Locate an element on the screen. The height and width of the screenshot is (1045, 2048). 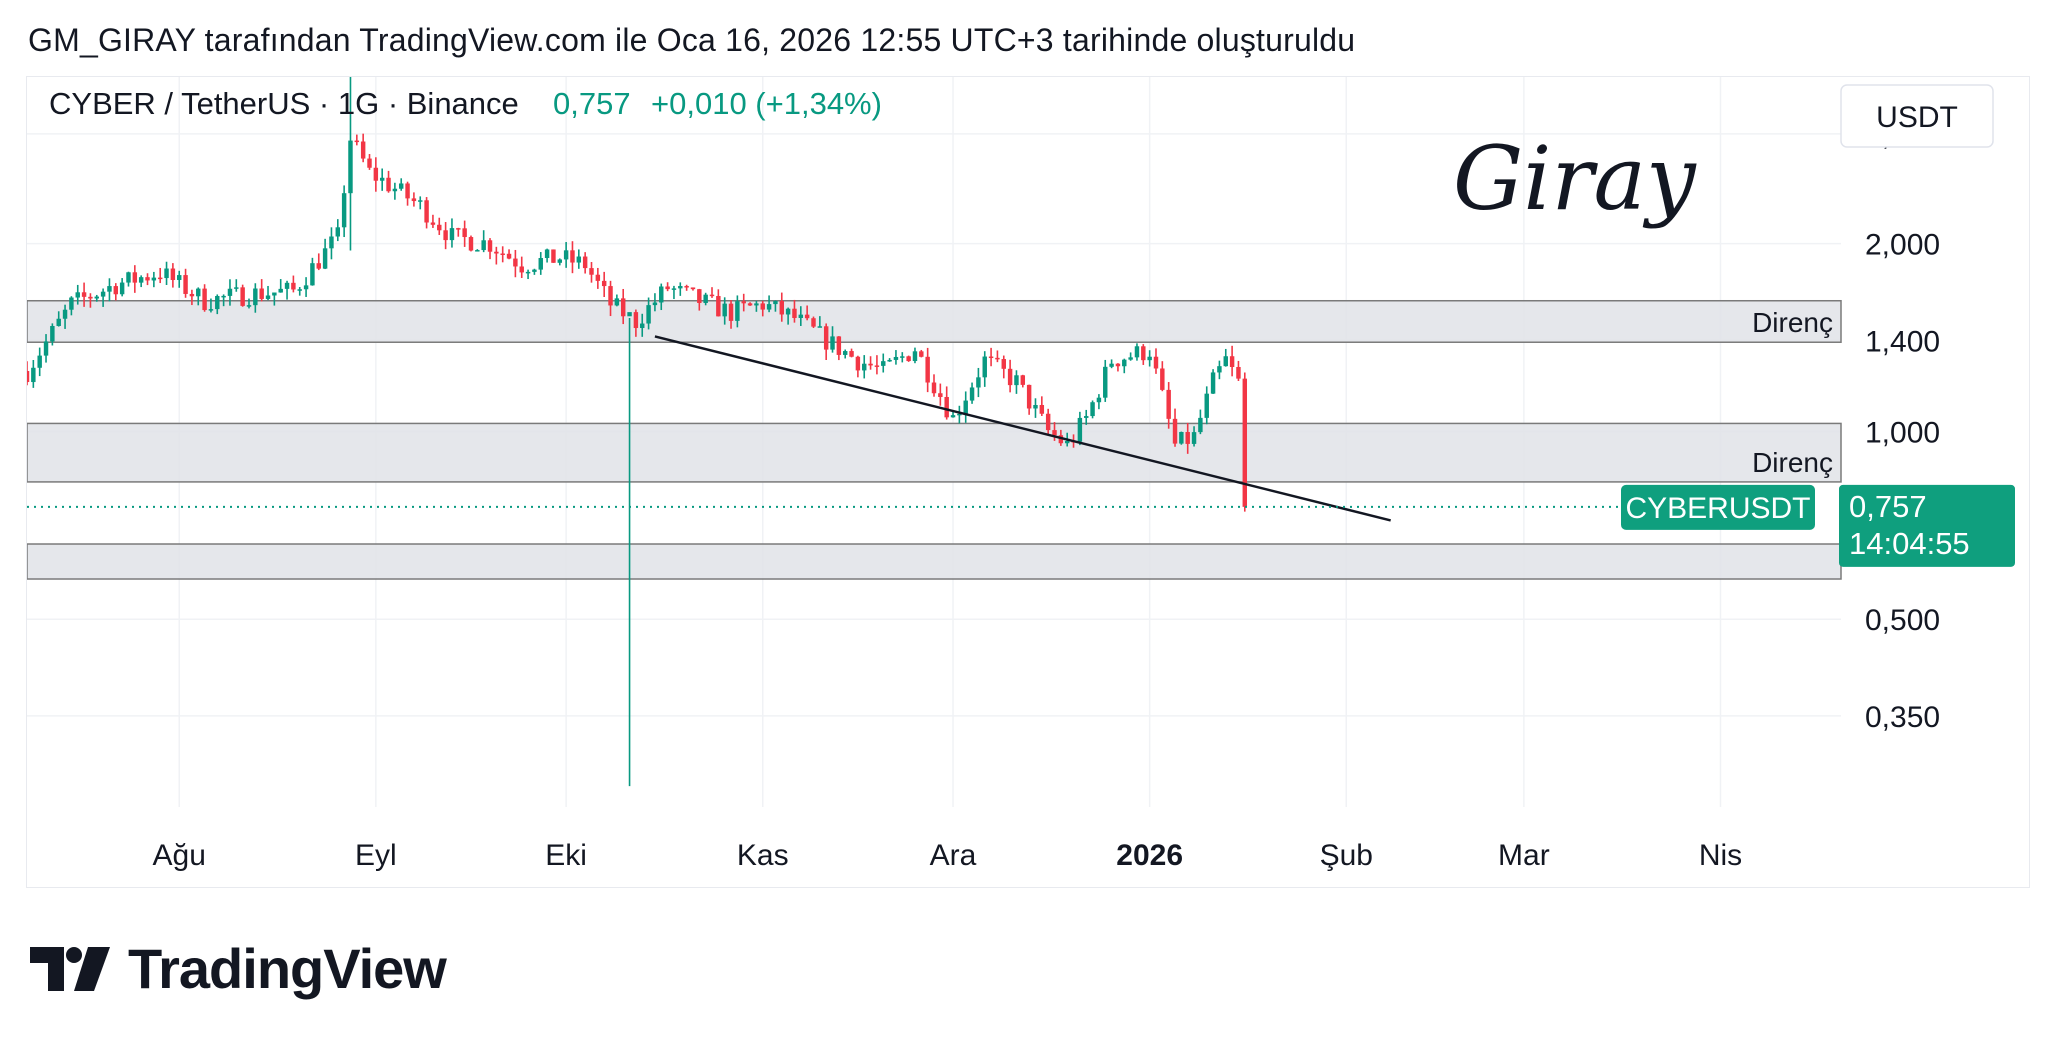
currency-label: USDT is located at coordinates (1917, 117).